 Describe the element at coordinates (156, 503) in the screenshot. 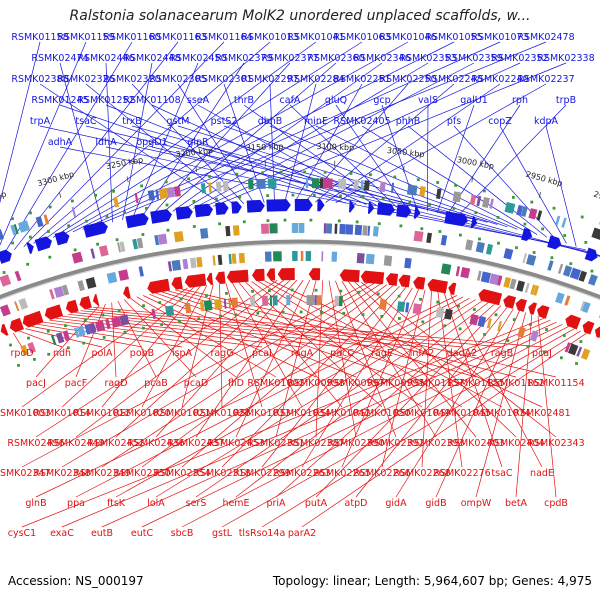

I see `reverse-gene-label: lolA` at that location.